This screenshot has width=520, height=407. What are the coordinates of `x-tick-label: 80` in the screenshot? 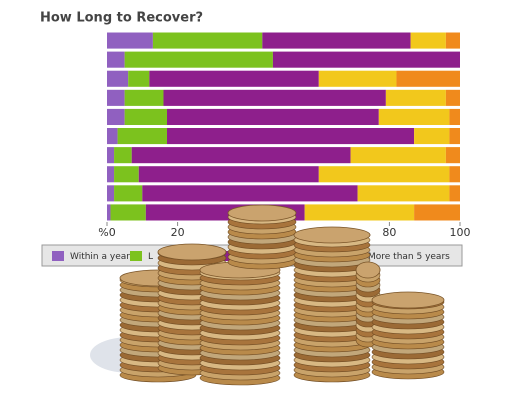 It's located at (389, 232).